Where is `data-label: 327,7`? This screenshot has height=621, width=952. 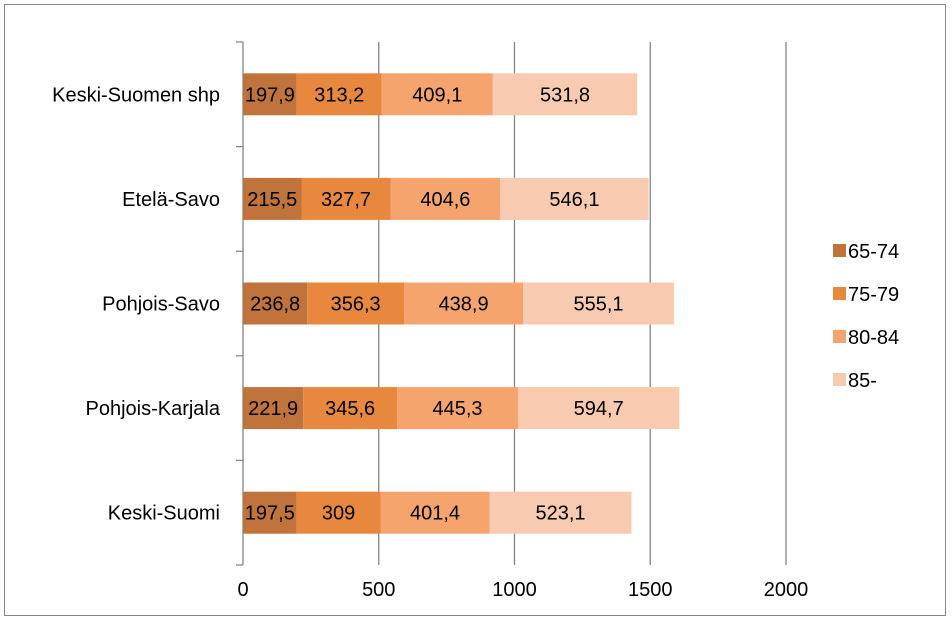 data-label: 327,7 is located at coordinates (346, 200).